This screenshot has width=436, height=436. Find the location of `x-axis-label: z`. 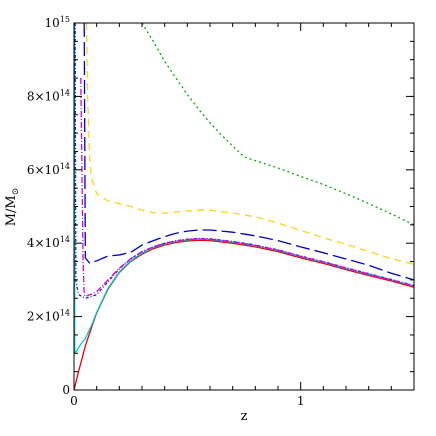

x-axis-label: z is located at coordinates (244, 416).